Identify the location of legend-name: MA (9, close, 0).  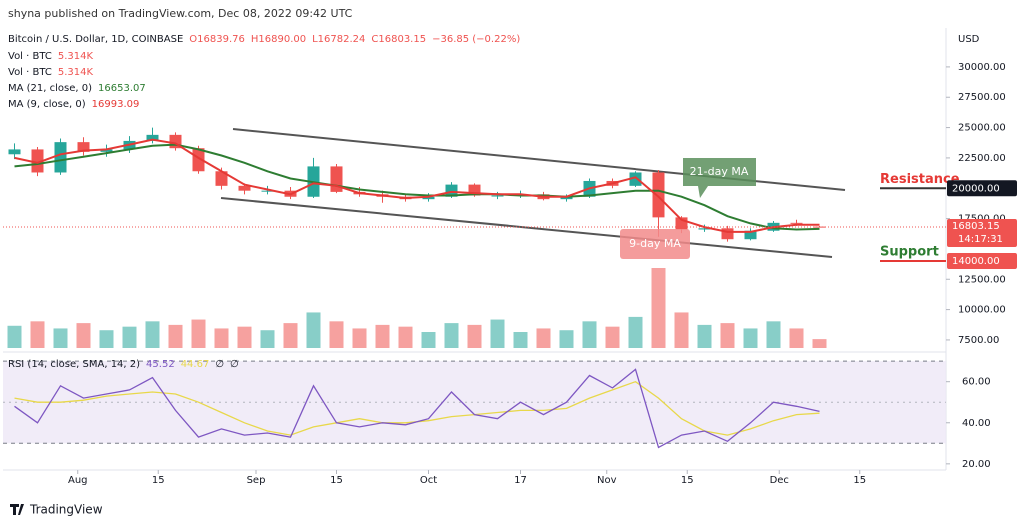
(47, 104).